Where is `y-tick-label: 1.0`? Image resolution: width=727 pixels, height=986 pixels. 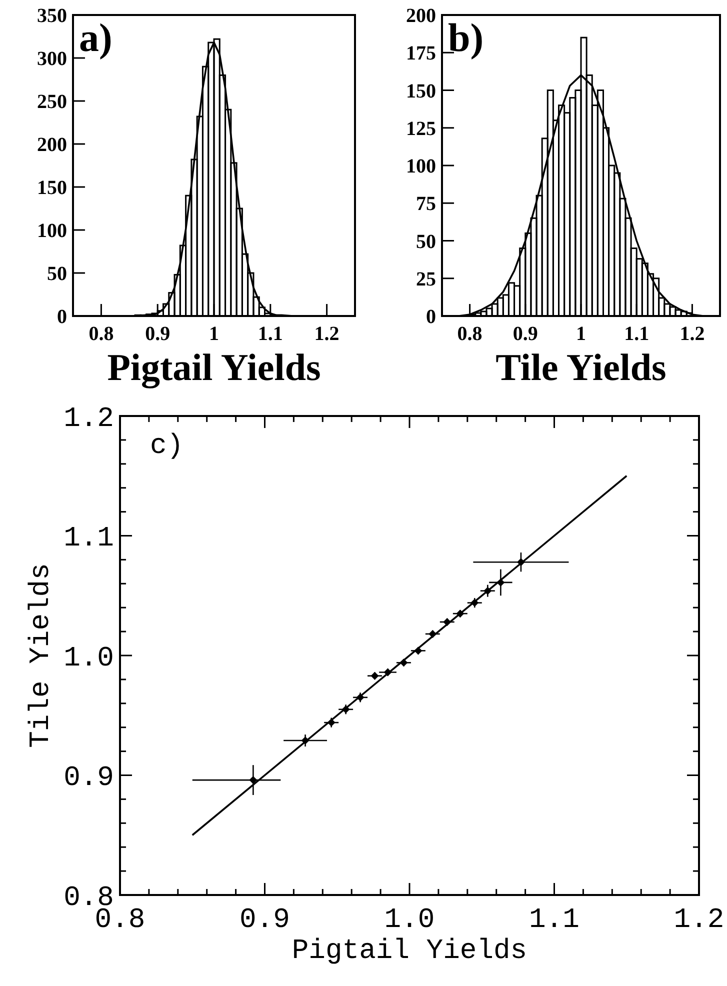
y-tick-label: 1.0 is located at coordinates (89, 658).